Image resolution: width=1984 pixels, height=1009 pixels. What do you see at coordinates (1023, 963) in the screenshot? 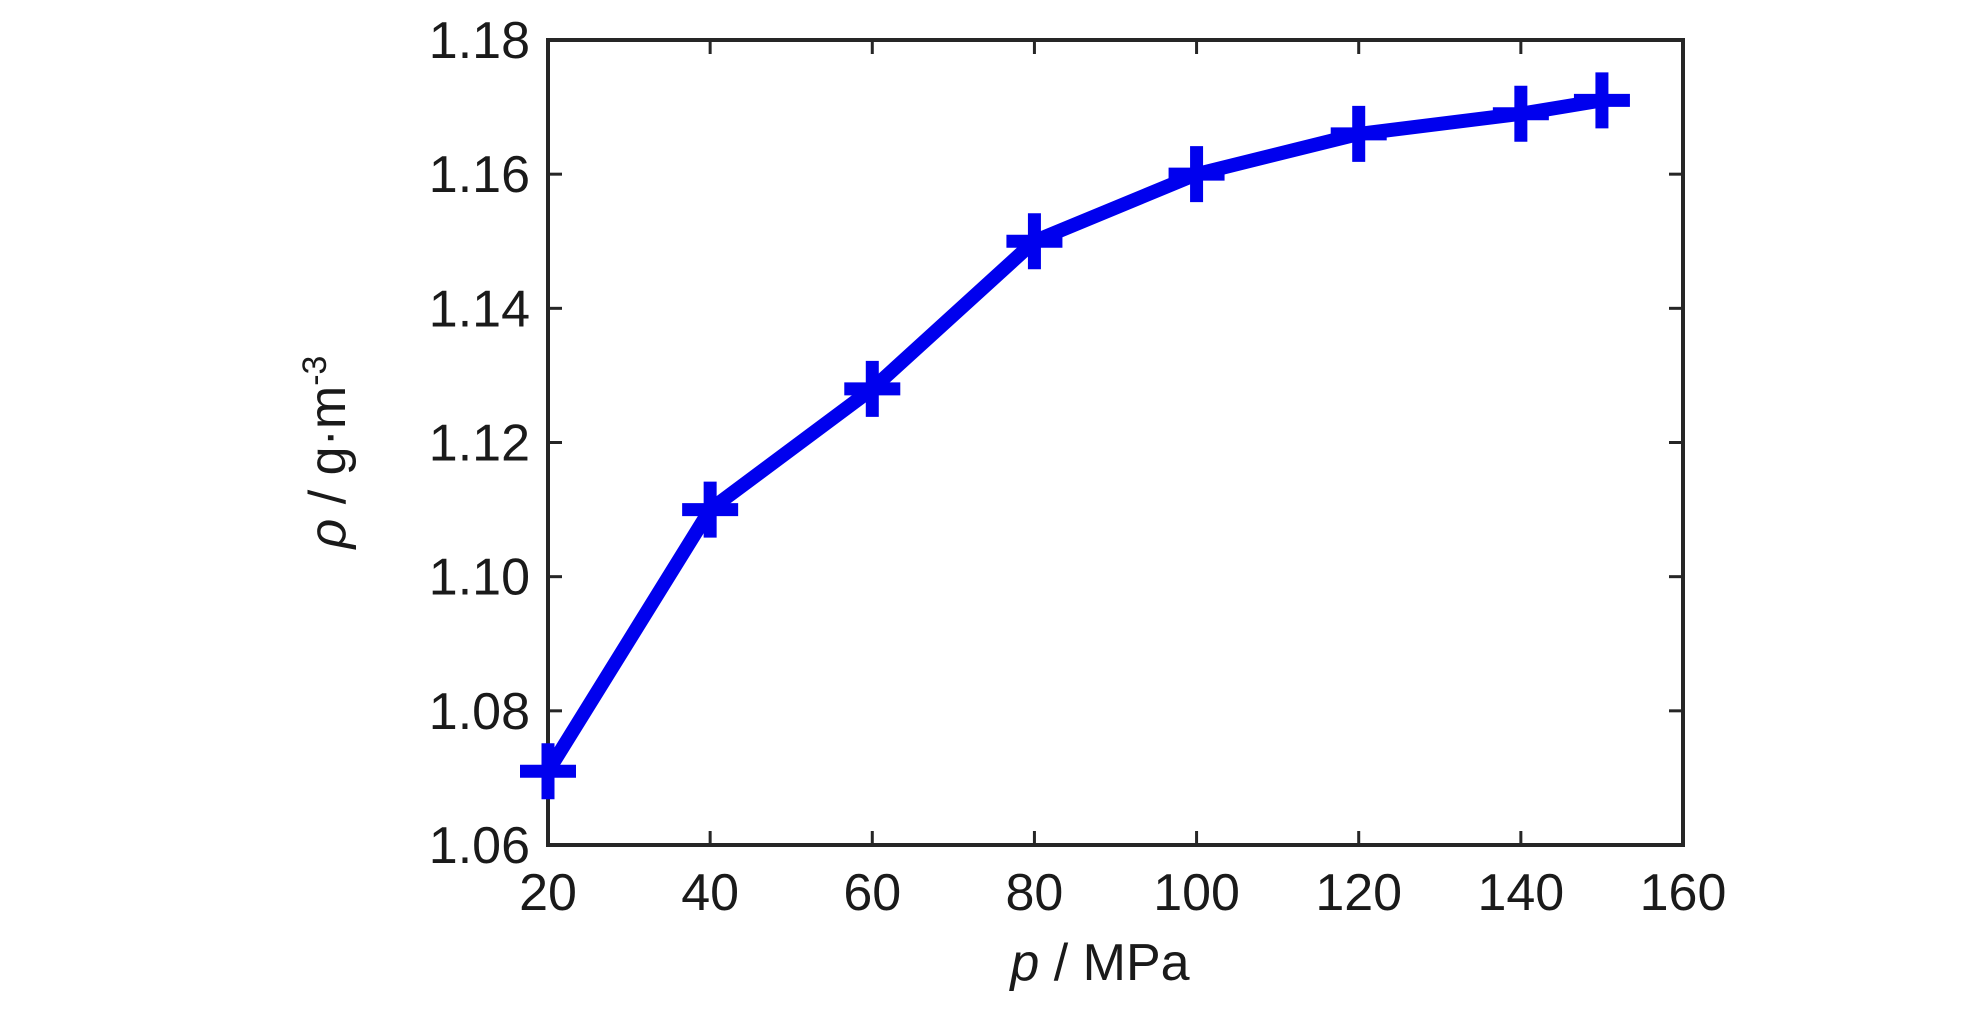
I see `x-axis-symbol: p` at bounding box center [1023, 963].